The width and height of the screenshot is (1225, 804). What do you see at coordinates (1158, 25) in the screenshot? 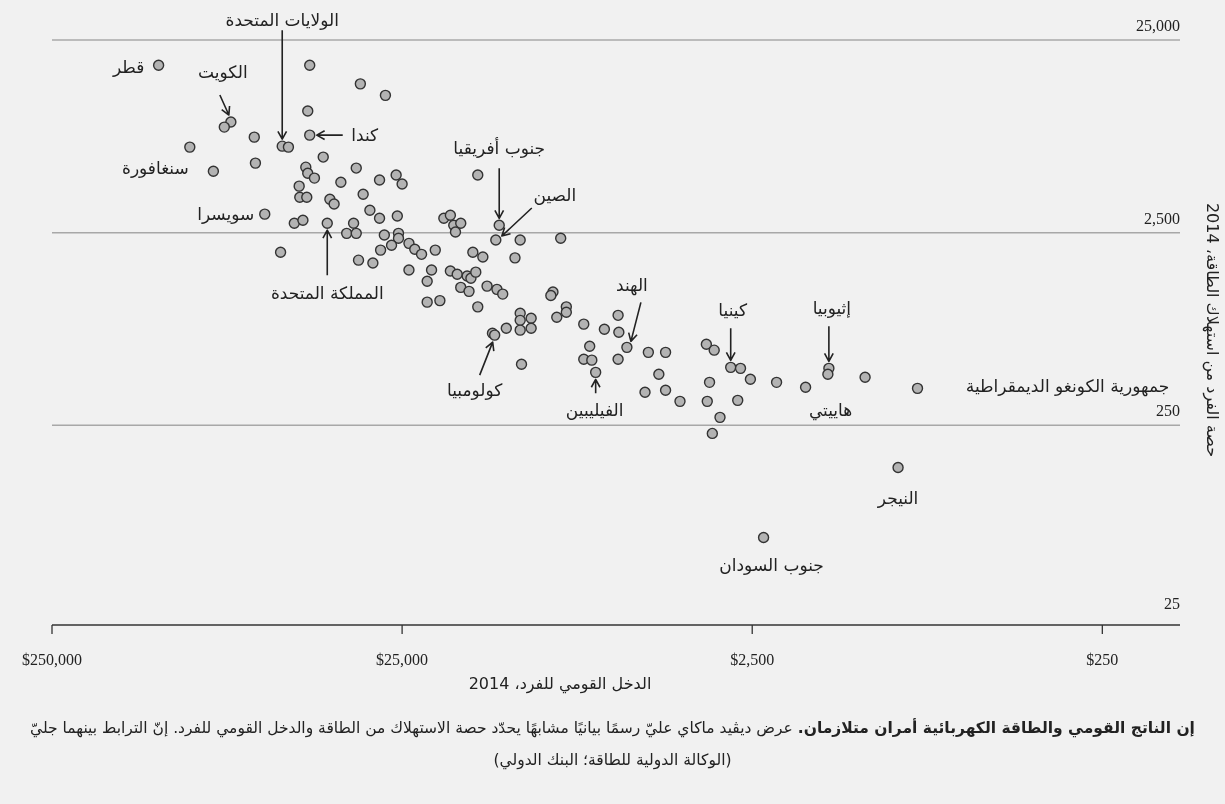
I see `y-tick-label: 25,000` at bounding box center [1158, 25].